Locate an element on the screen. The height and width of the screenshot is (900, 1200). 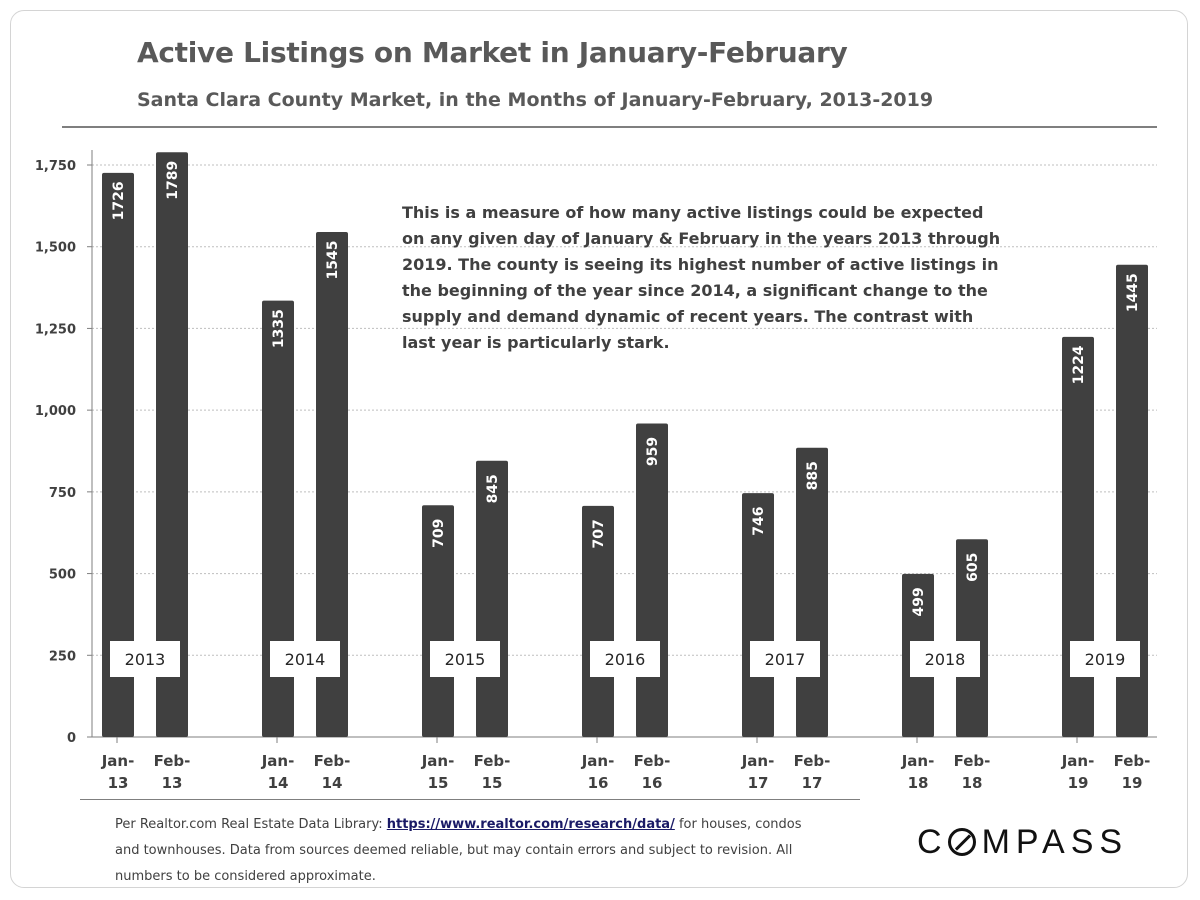
compass-logo: C MPASS is located at coordinates (1022, 842).